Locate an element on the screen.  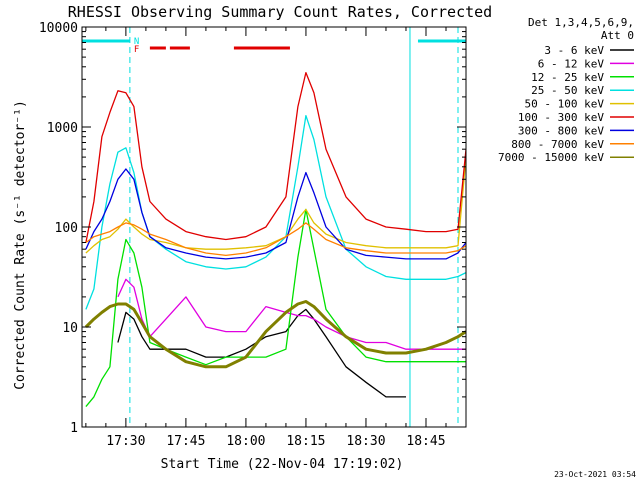
legend-label: 25 - 50 keV is located at coordinates (567, 90).